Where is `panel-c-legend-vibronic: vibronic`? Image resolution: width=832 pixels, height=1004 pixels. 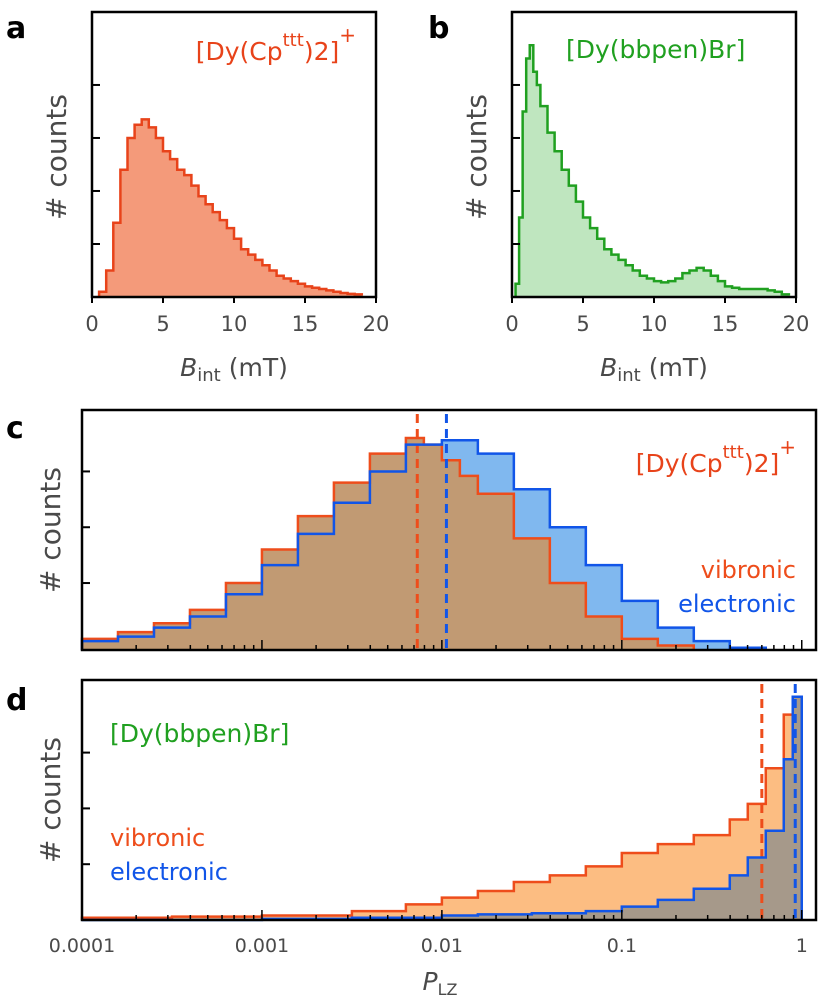 panel-c-legend-vibronic: vibronic is located at coordinates (748, 570).